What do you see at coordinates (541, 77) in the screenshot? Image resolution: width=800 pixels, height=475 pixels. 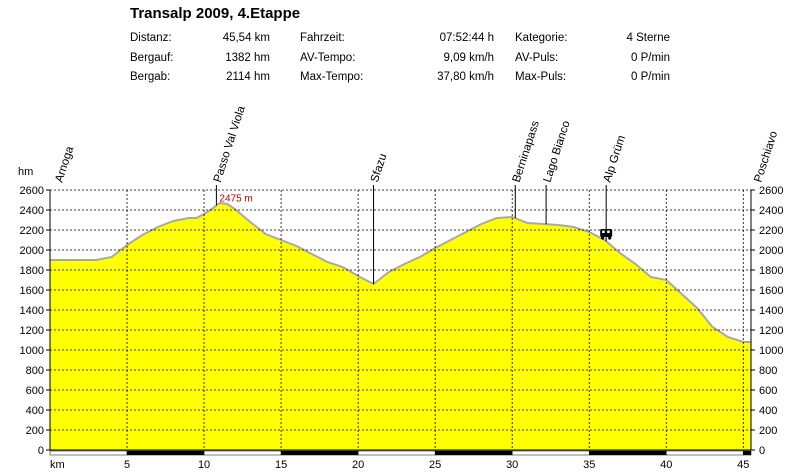 I see `stat-max-pulse-label: Max-Puls:` at bounding box center [541, 77].